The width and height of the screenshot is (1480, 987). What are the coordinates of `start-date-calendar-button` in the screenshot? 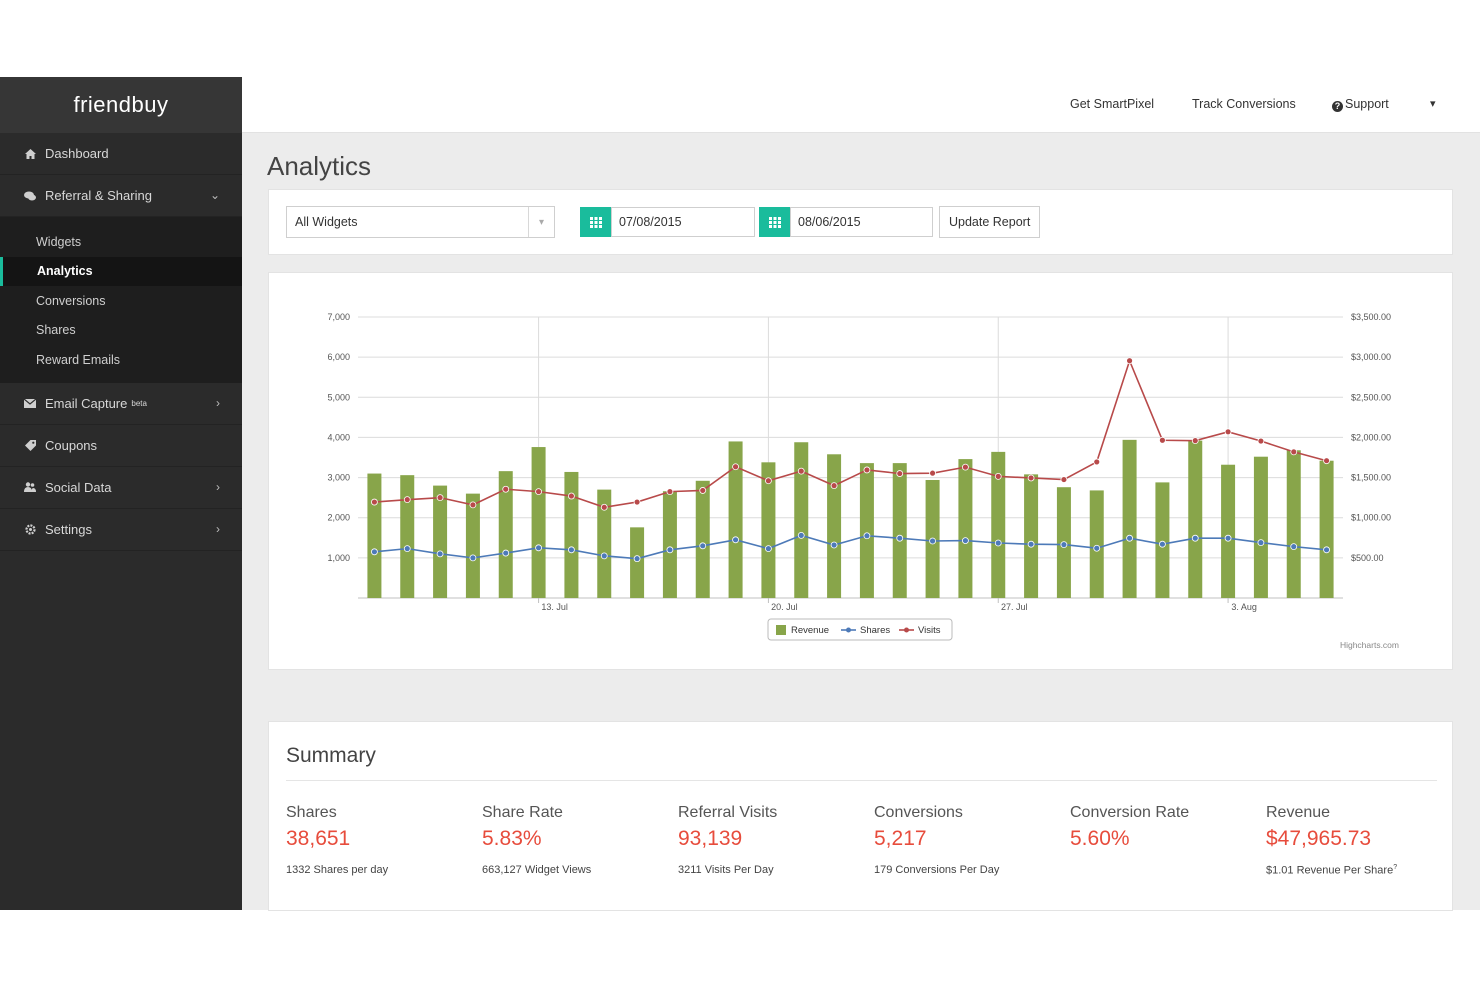 It's located at (595, 222).